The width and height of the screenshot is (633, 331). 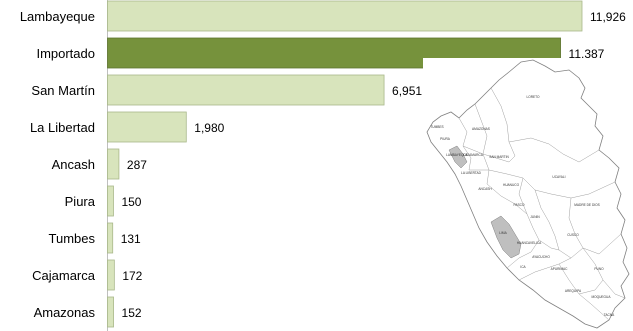 I want to click on region-lima-highlight, so click(x=506, y=237).